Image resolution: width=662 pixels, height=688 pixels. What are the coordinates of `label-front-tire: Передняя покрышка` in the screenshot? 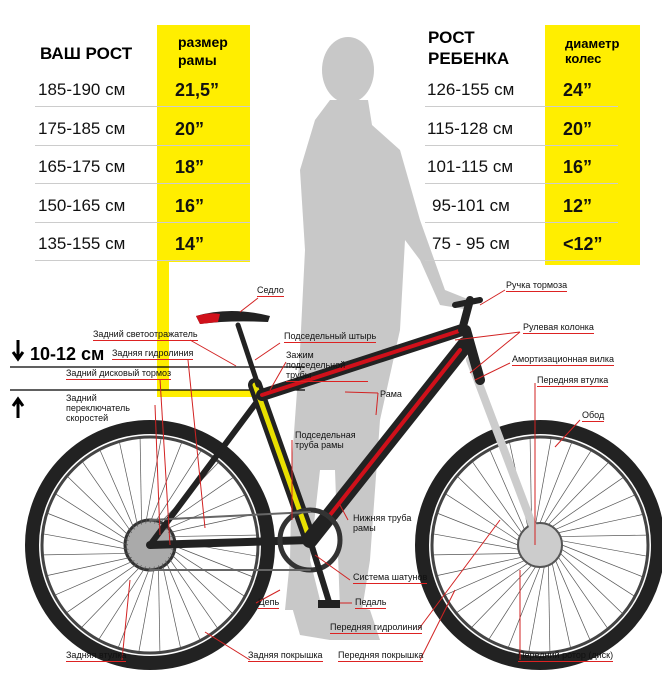 It's located at (381, 656).